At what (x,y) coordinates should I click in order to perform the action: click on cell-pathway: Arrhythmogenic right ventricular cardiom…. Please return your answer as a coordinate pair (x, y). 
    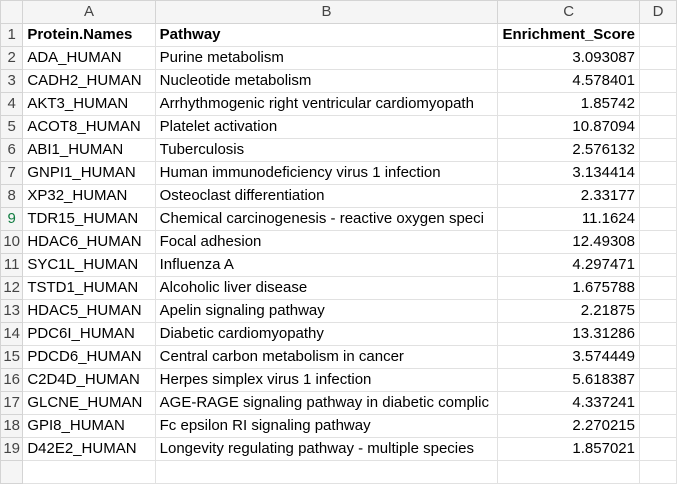
    Looking at the image, I should click on (326, 104).